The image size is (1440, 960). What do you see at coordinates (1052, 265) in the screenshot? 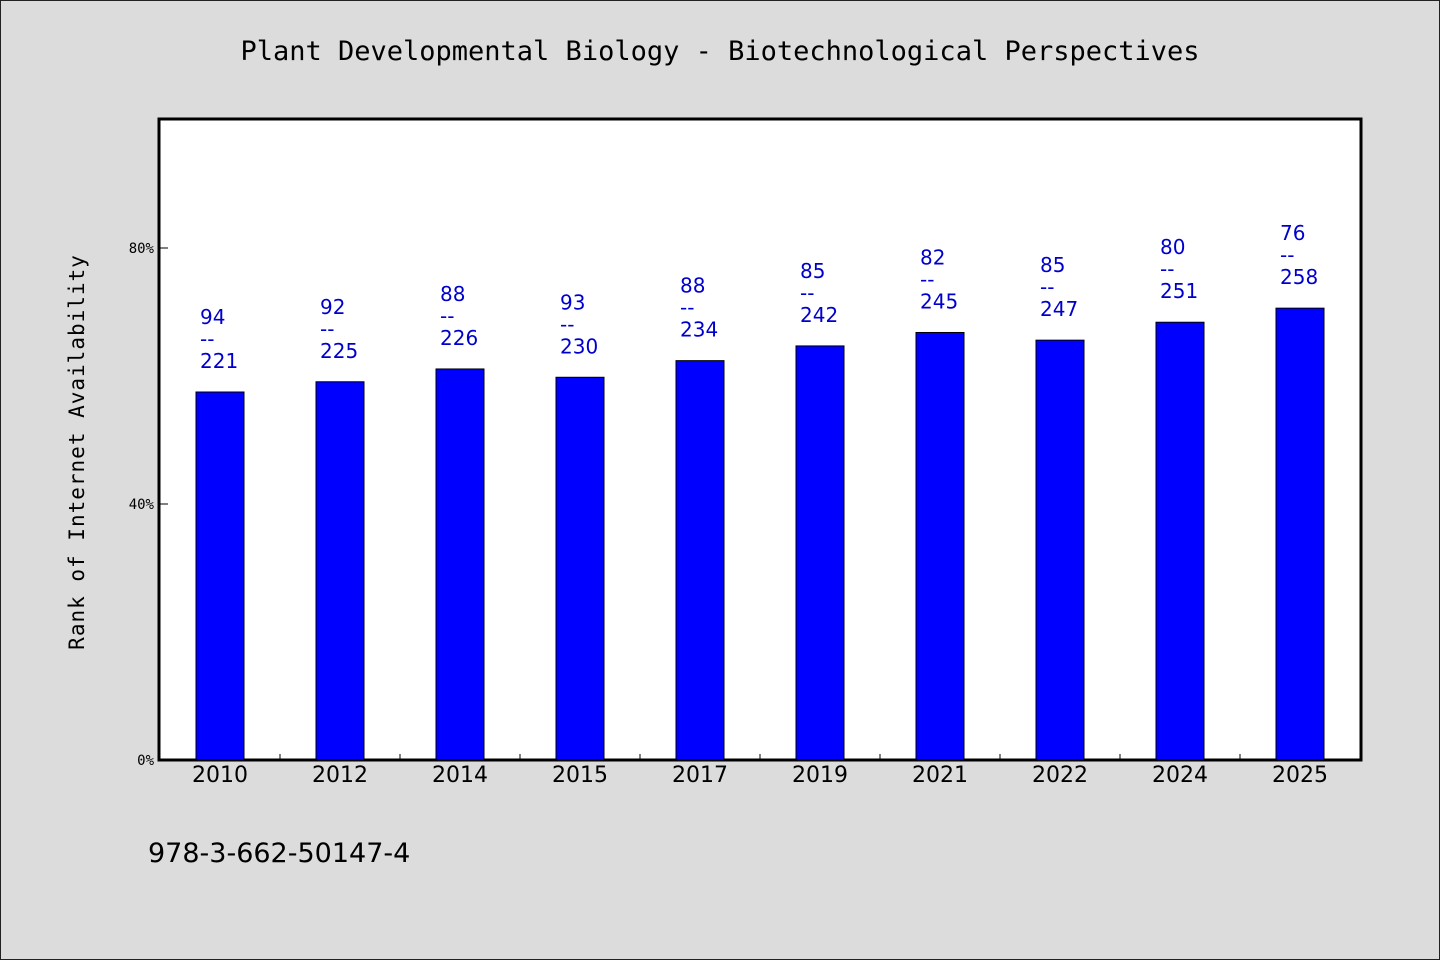
I see `data-label-2022-line1: 85` at bounding box center [1052, 265].